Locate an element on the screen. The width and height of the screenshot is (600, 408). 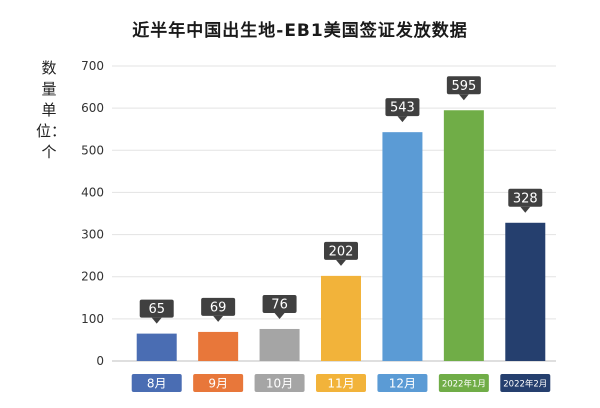
x-tick-label: 10月 is located at coordinates (279, 384).